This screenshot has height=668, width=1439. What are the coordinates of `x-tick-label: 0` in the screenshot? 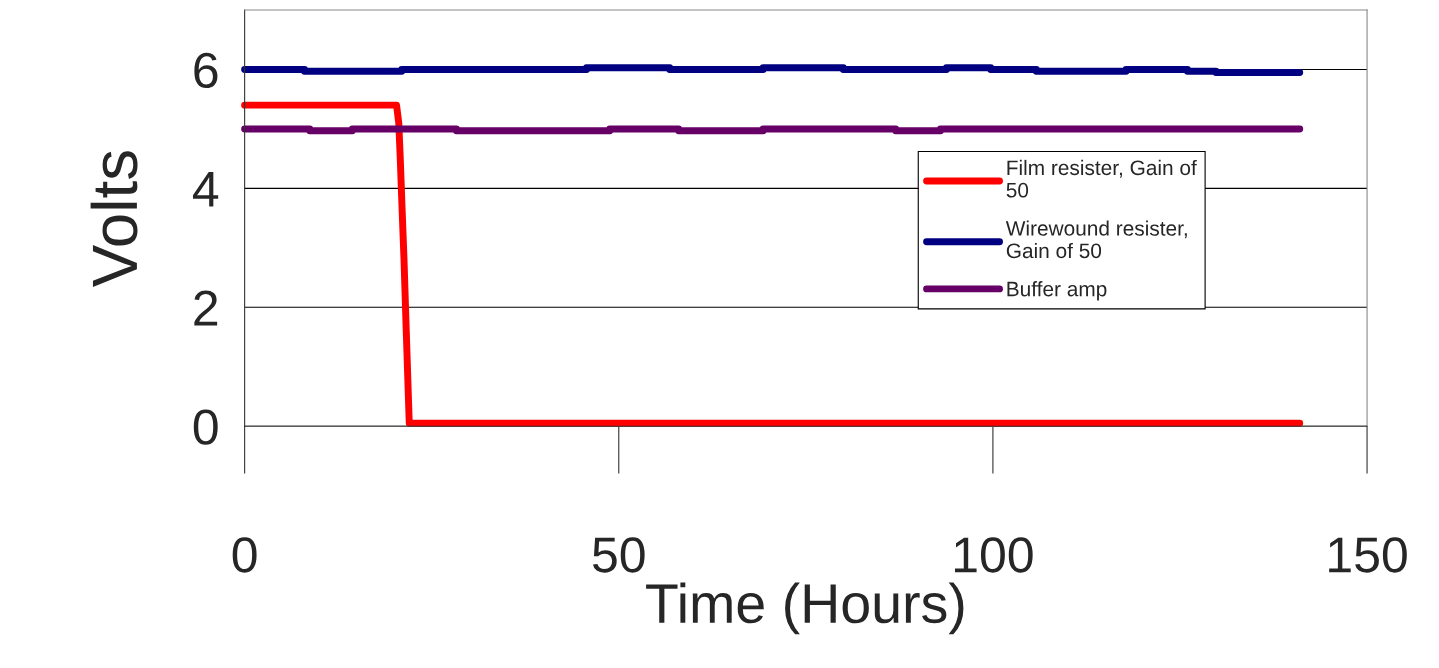 It's located at (244, 555).